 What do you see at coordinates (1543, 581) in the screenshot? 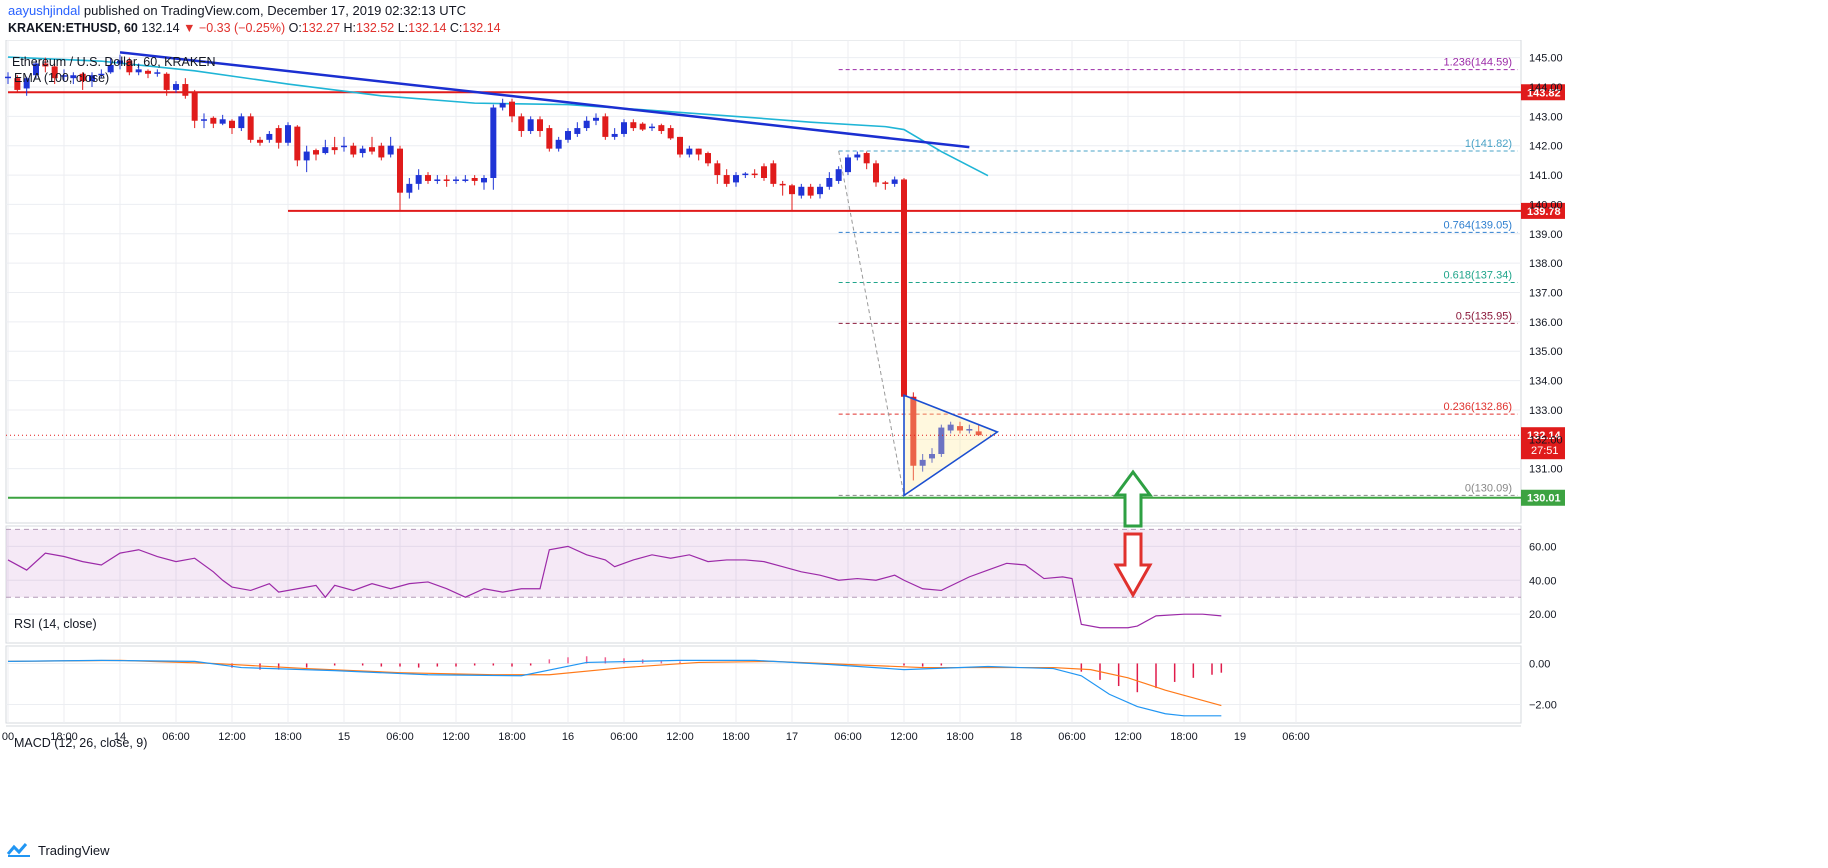
I see `rsi-tick-label: 40.00` at bounding box center [1543, 581].